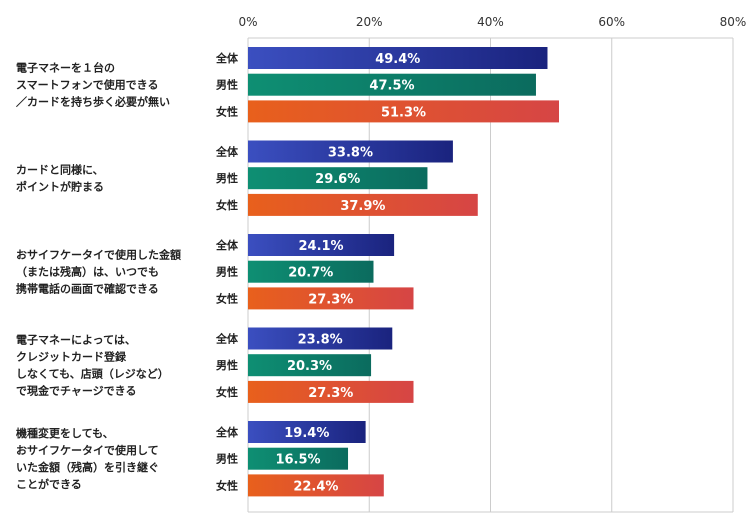  I want to click on data-label: 51.3%, so click(403, 112).